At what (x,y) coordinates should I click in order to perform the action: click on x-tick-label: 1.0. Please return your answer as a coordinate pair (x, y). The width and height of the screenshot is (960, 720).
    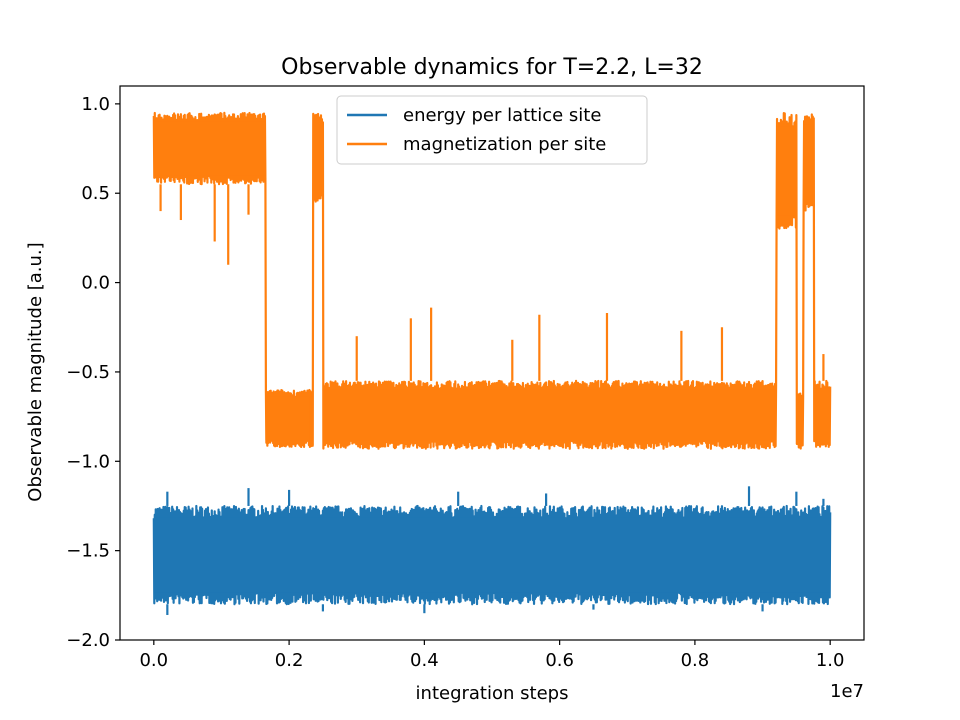
    Looking at the image, I should click on (830, 660).